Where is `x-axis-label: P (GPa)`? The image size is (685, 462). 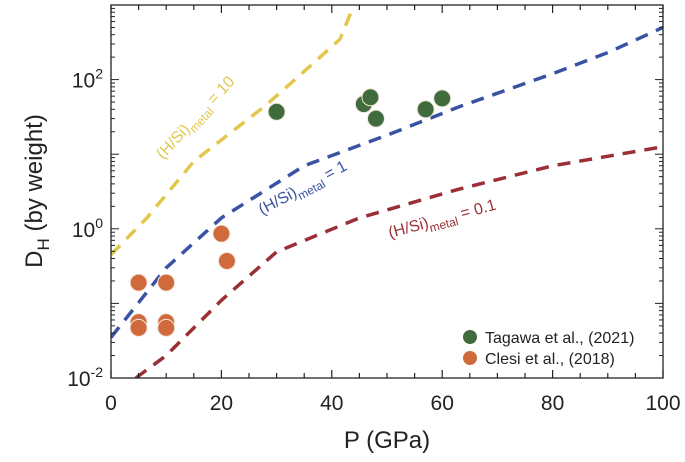 x-axis-label: P (GPa) is located at coordinates (387, 440).